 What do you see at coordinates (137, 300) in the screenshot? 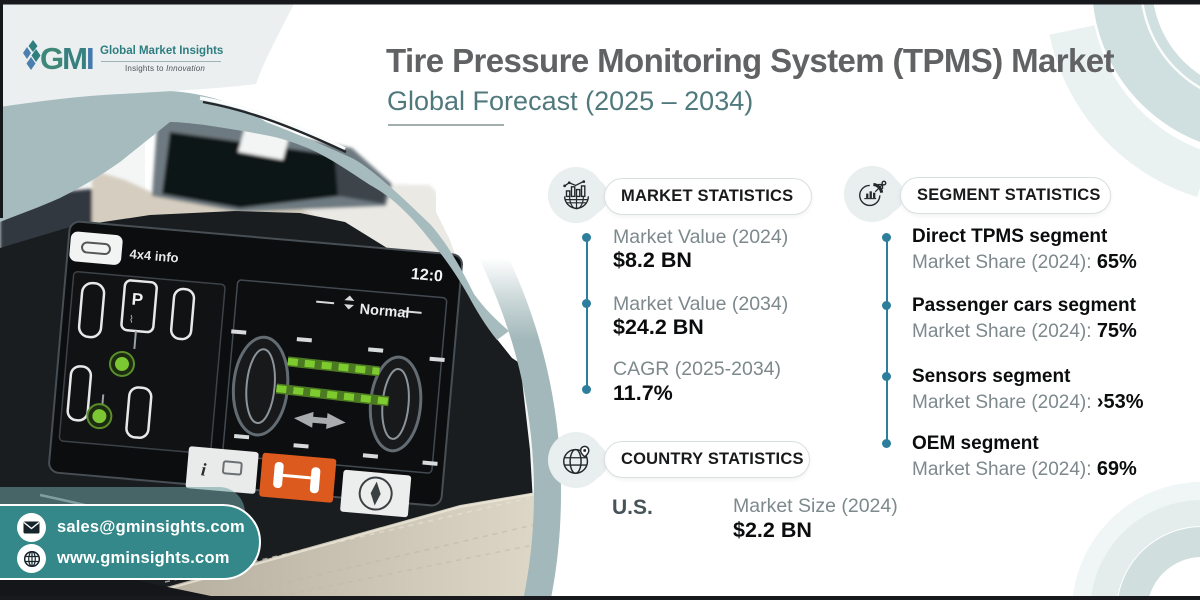
I see `svg-text: P` at bounding box center [137, 300].